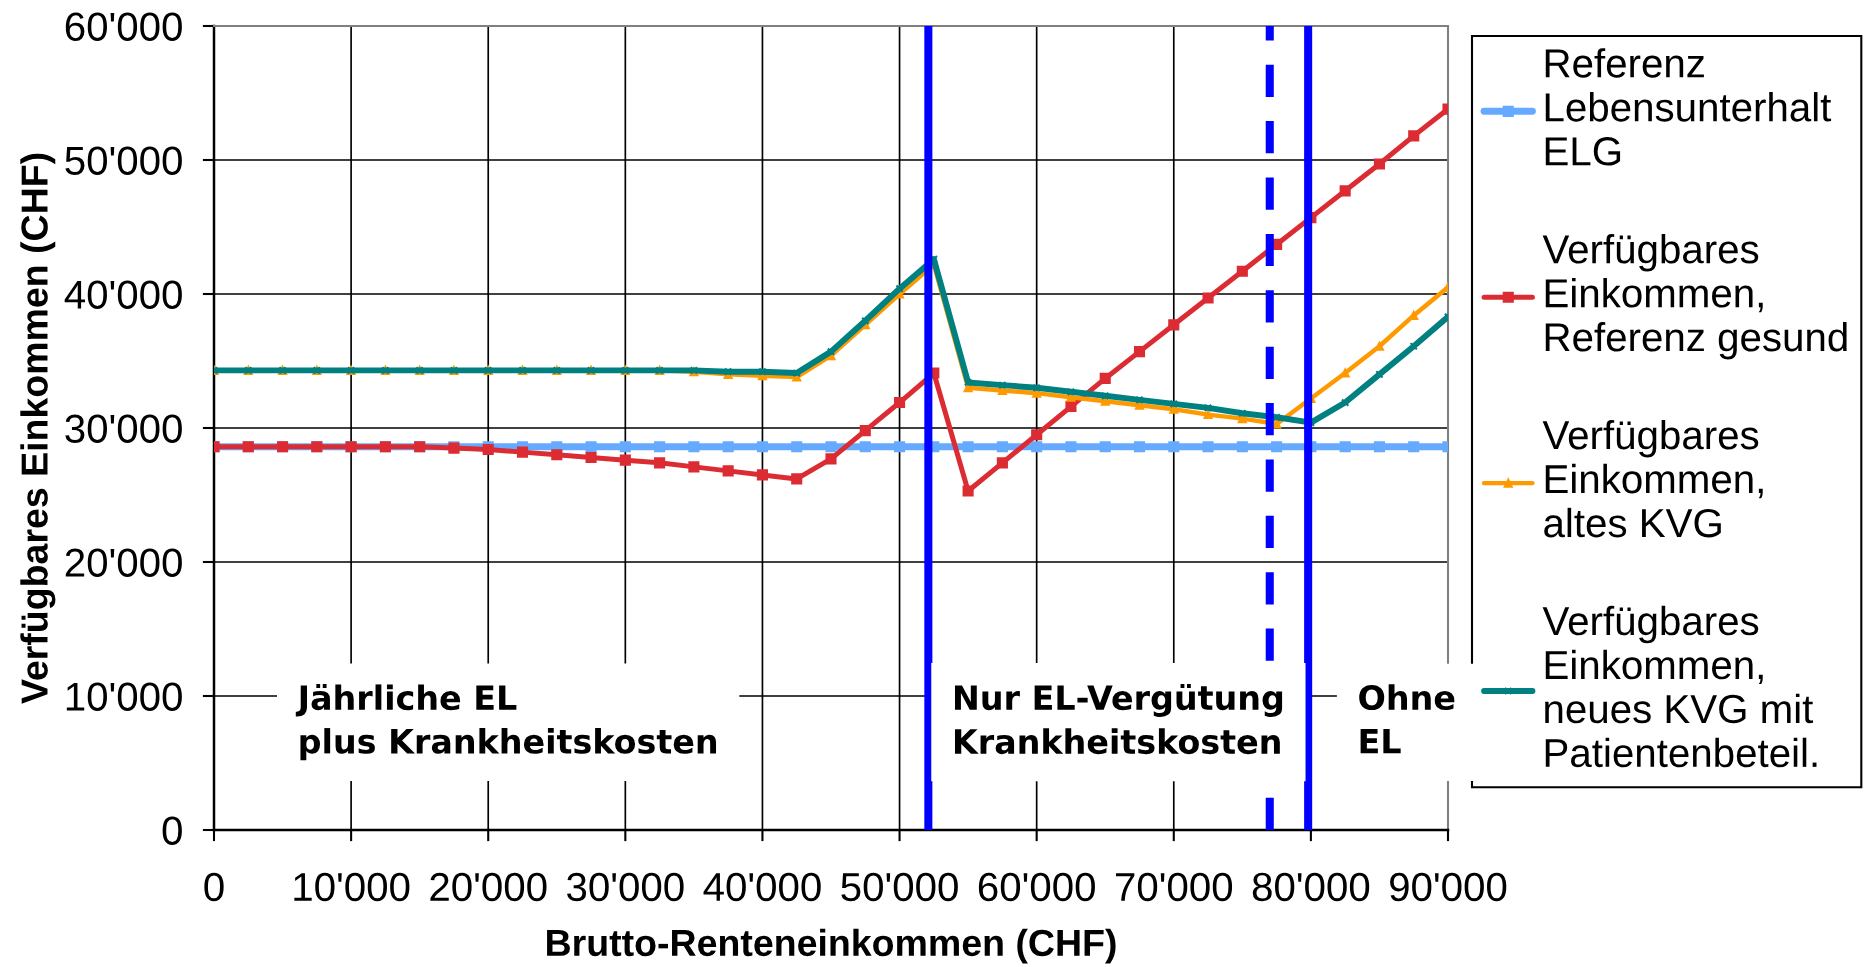 This screenshot has height=967, width=1865. I want to click on annotation: Jährliche EL plus Krankheitskosten, so click(506, 722).